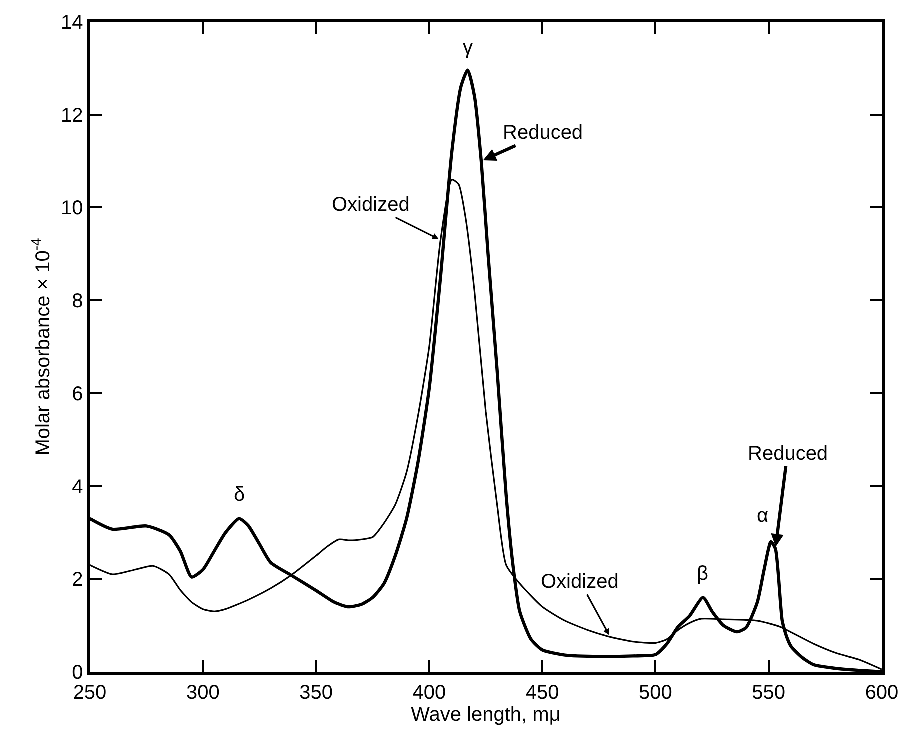  What do you see at coordinates (78, 301) in the screenshot?
I see `y-tick-label: 8` at bounding box center [78, 301].